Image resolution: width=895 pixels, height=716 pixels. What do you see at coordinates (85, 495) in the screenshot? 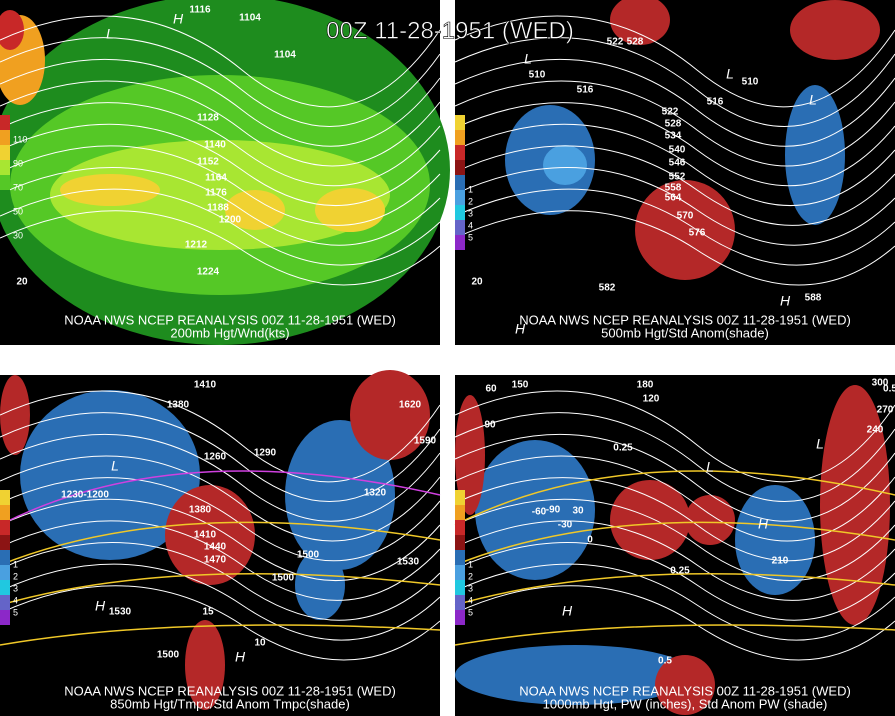
I see `contour-label: 1230-1200` at bounding box center [85, 495].